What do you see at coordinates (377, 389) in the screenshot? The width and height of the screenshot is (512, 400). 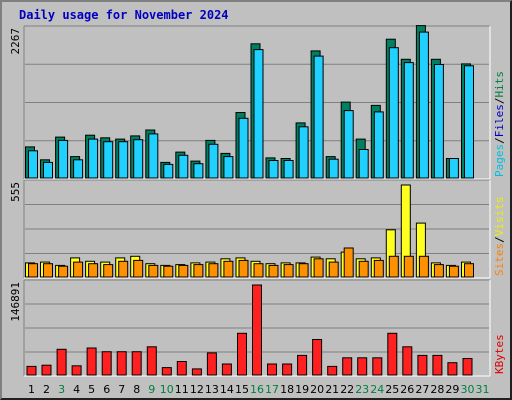 I see `x-tick-label-day-24: 24` at bounding box center [377, 389].